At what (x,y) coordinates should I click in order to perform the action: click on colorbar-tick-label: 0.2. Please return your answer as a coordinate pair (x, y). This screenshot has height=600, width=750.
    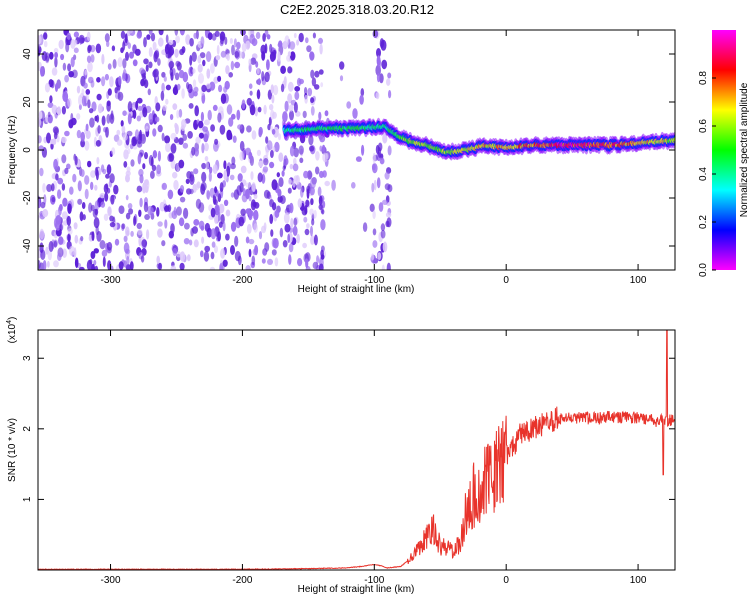
    Looking at the image, I should click on (703, 222).